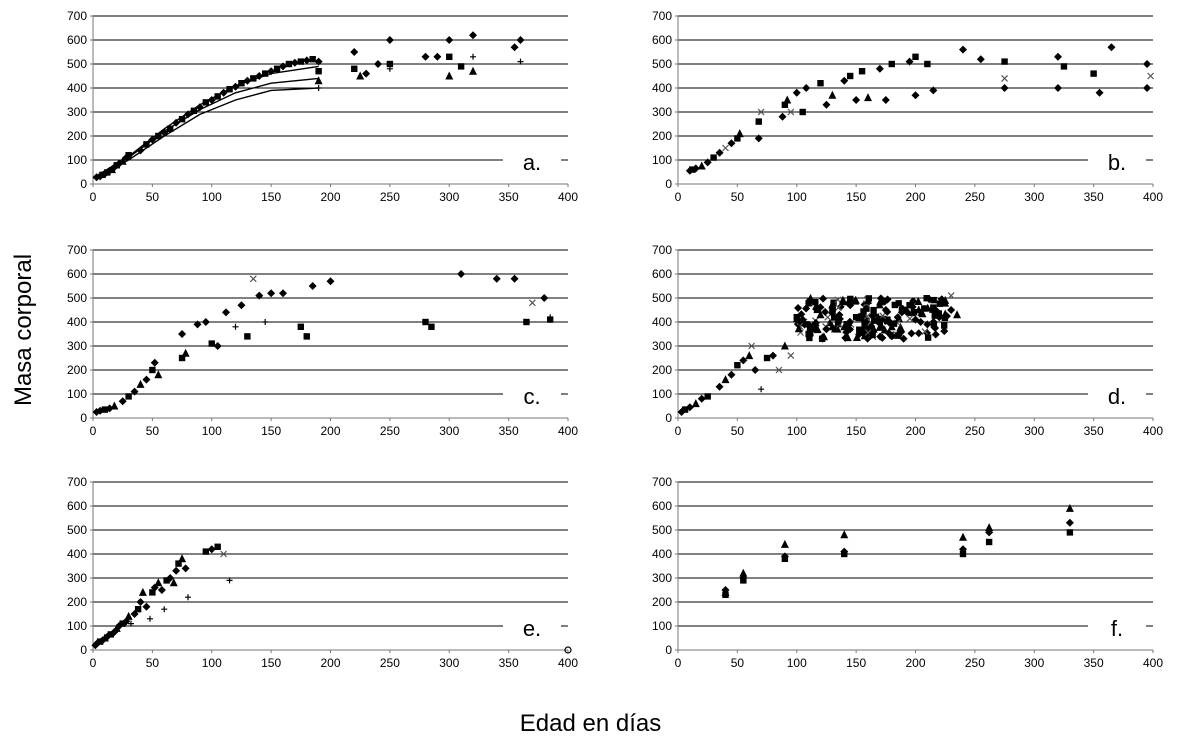 The height and width of the screenshot is (742, 1181). Describe the element at coordinates (449, 663) in the screenshot. I see `x-tick-label: 300` at that location.